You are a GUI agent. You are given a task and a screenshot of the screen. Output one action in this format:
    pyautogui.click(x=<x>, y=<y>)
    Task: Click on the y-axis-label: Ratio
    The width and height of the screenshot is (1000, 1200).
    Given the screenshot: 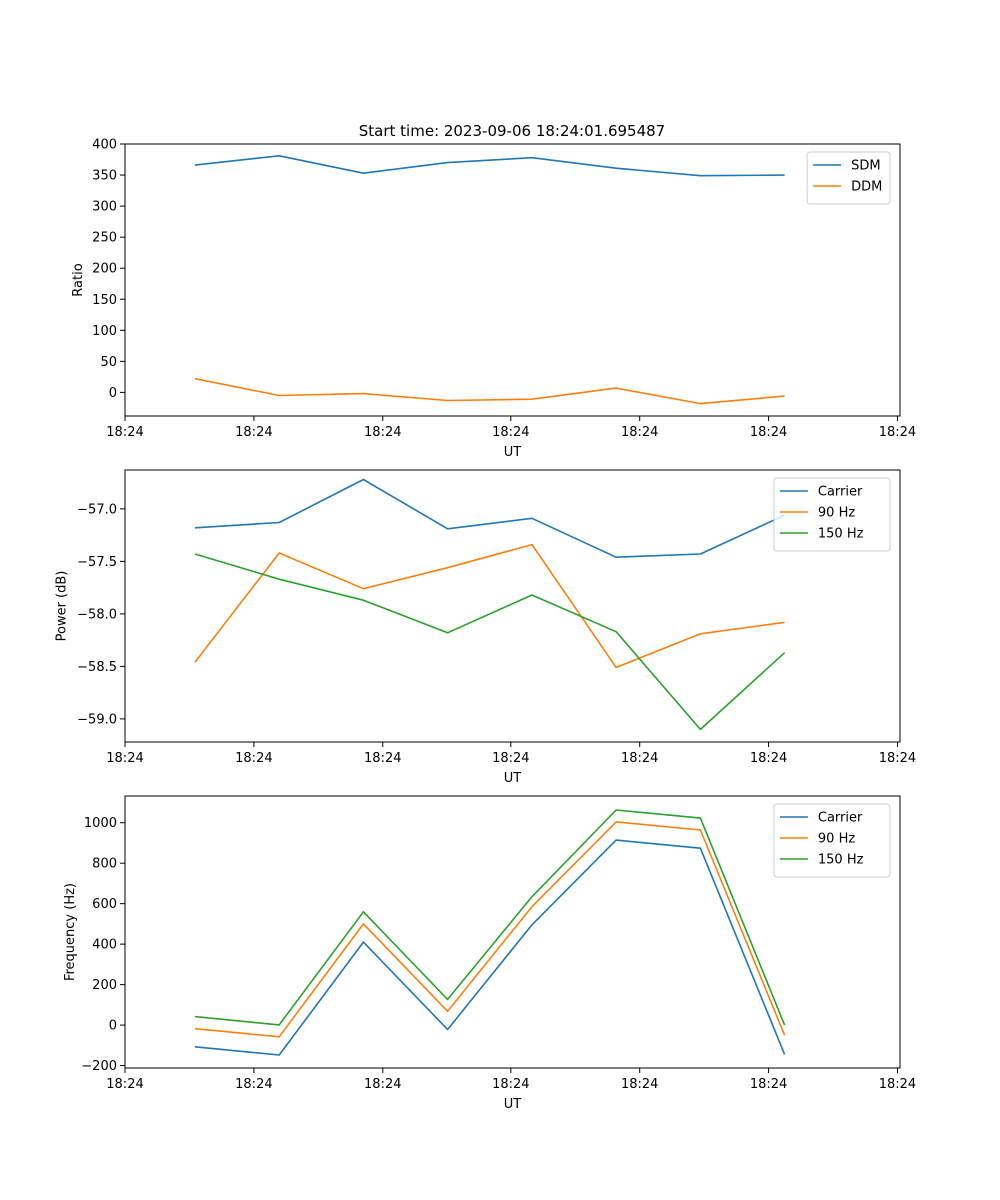 What is the action you would take?
    pyautogui.click(x=78, y=279)
    